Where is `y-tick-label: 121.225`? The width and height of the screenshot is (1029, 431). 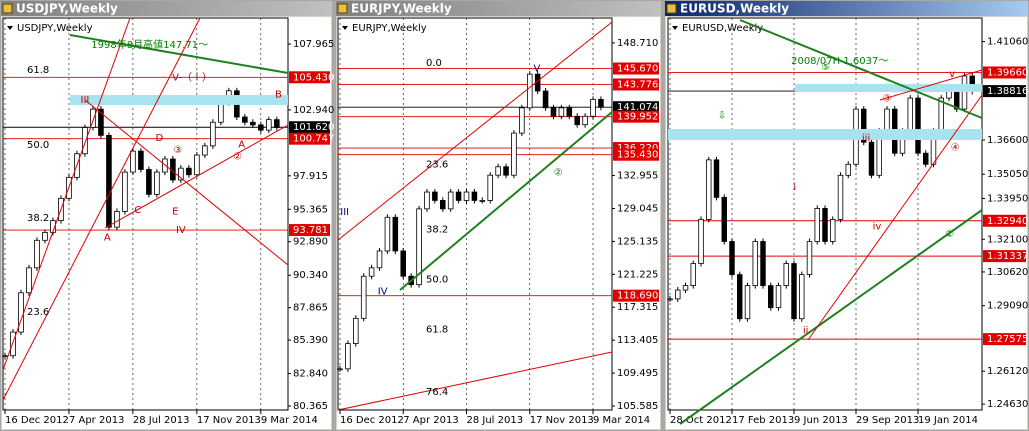
y-tick-label: 121.225 is located at coordinates (637, 274).